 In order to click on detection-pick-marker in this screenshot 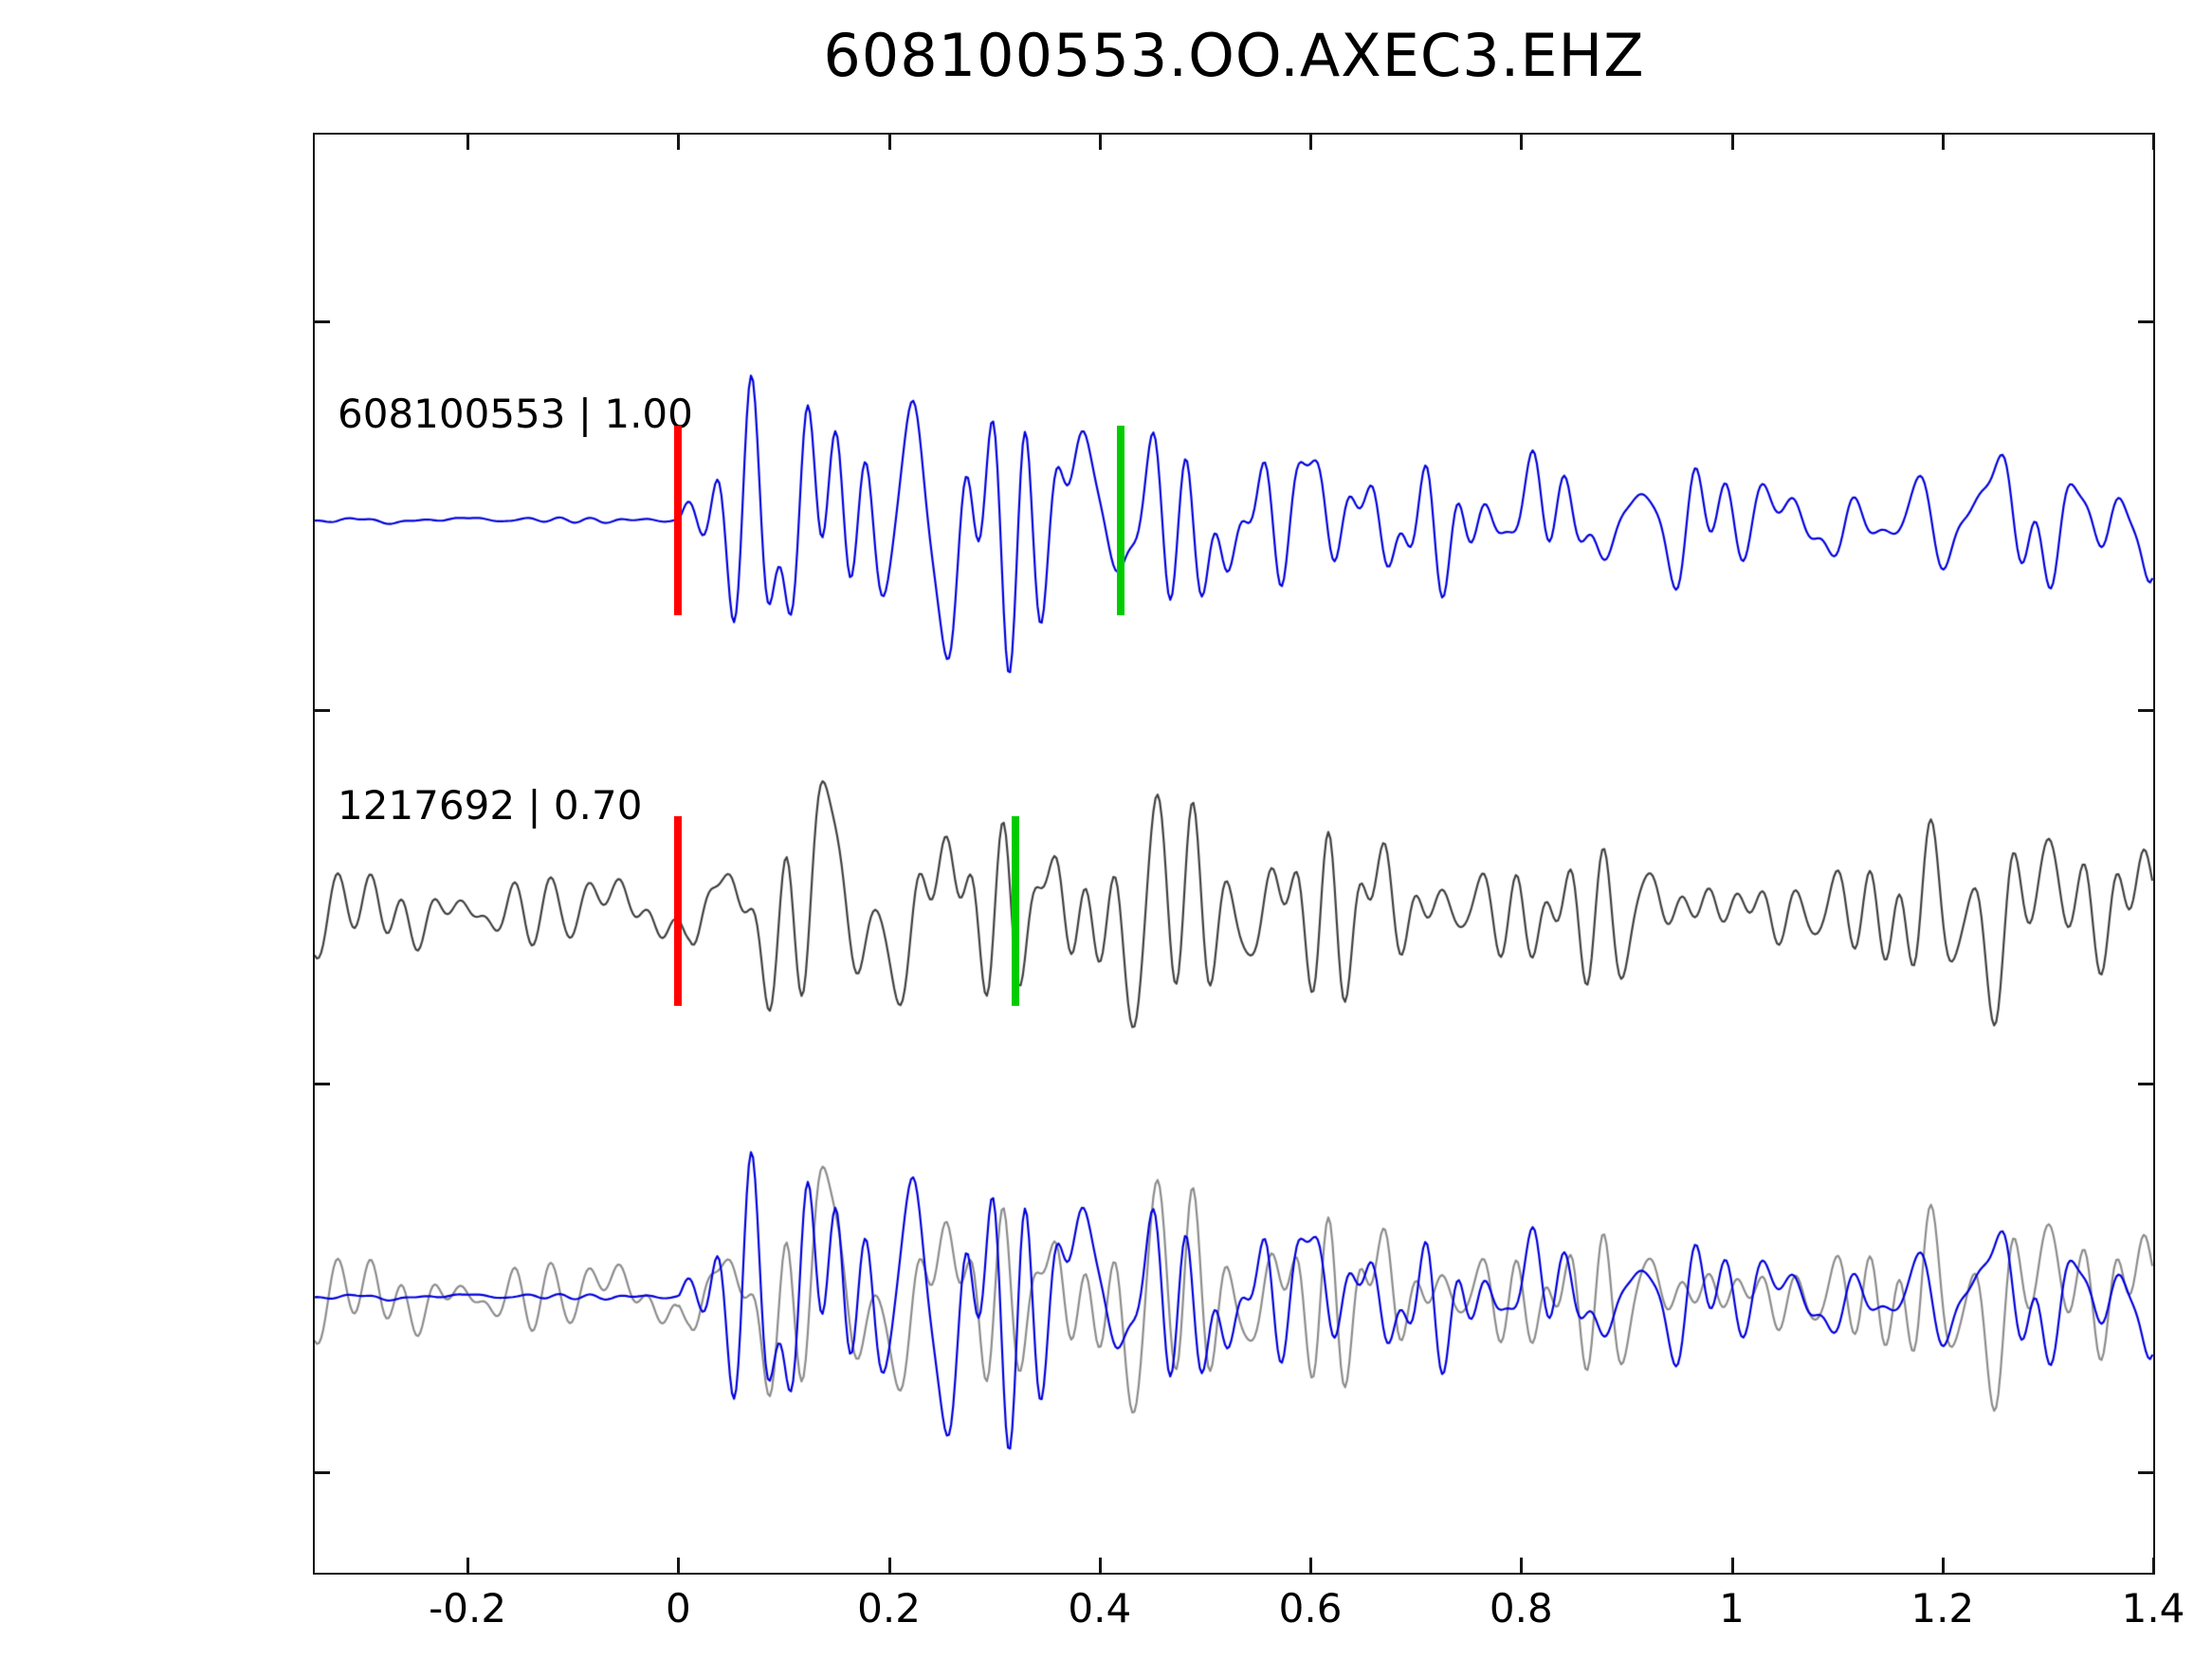, I will do `click(678, 911)`.